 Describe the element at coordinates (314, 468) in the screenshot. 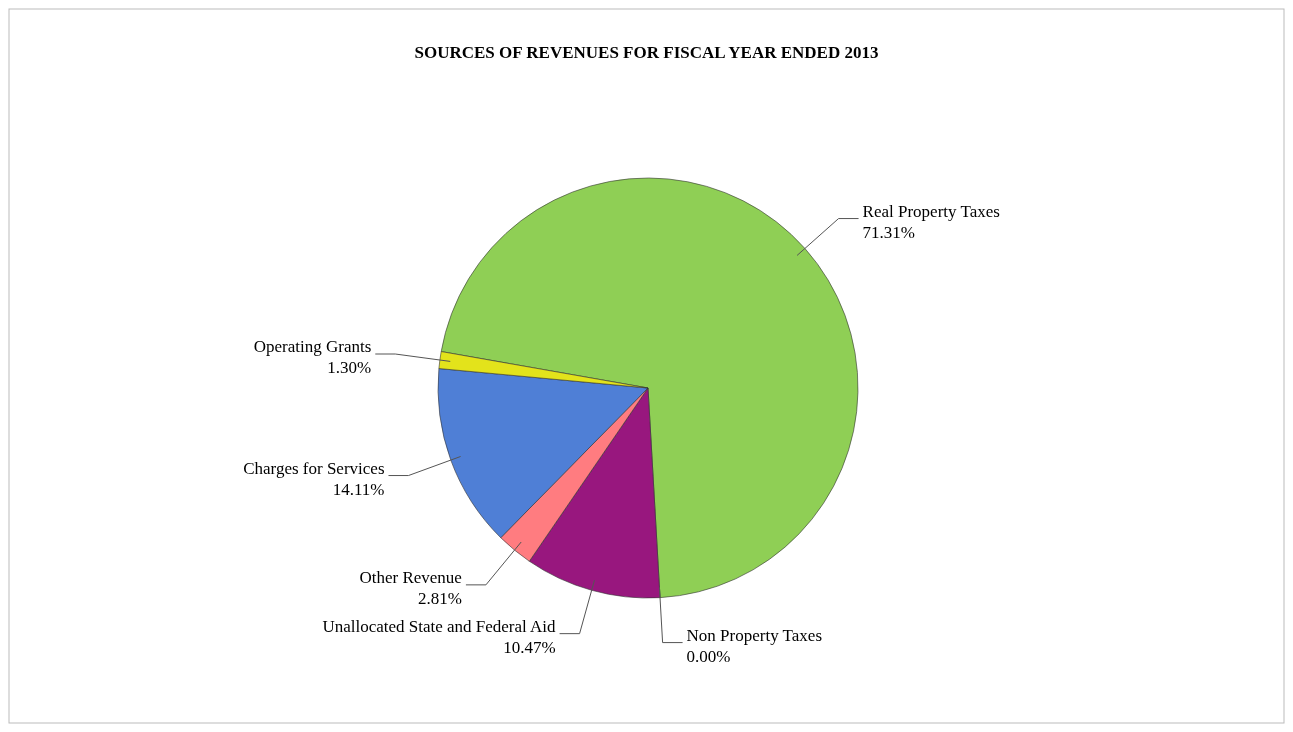

I see `slice-label: Charges for Services` at that location.